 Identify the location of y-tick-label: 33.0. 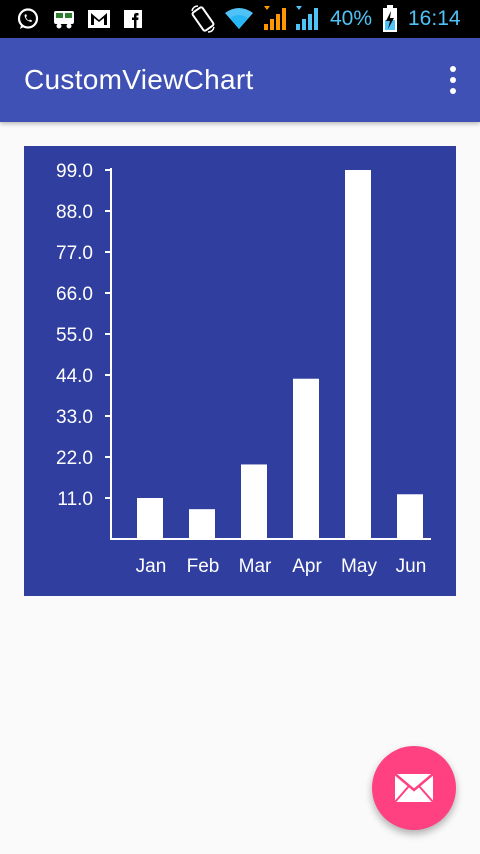
(74, 417).